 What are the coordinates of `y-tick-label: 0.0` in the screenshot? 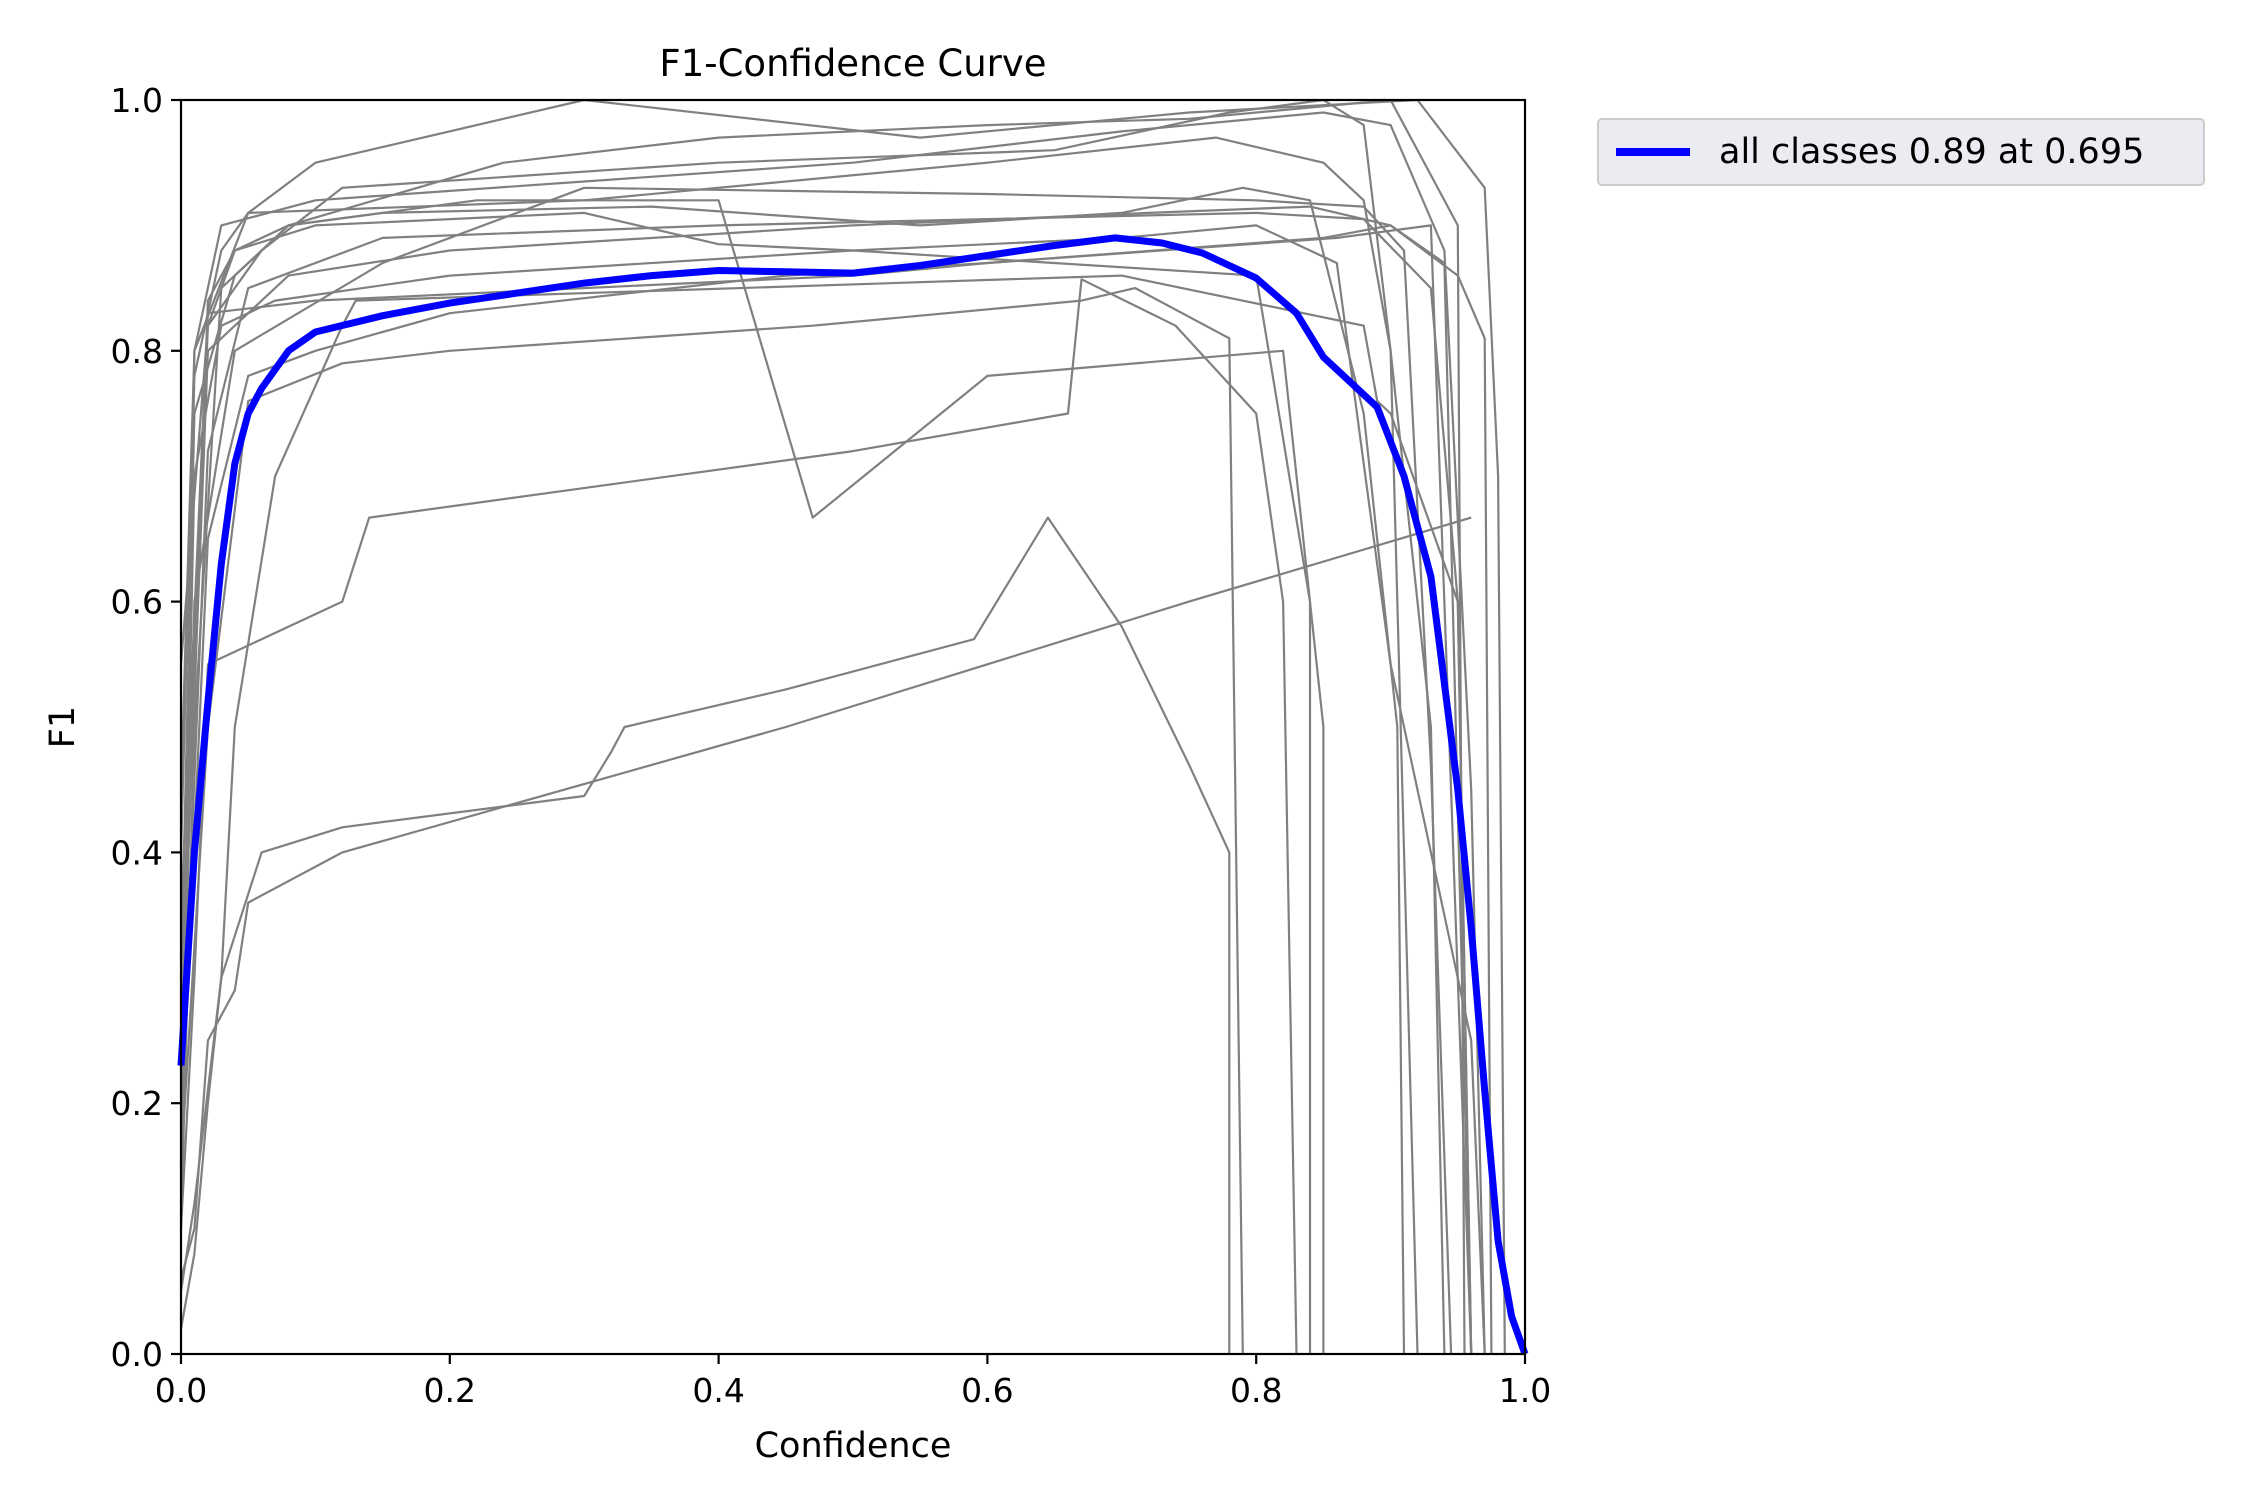 It's located at (137, 1354).